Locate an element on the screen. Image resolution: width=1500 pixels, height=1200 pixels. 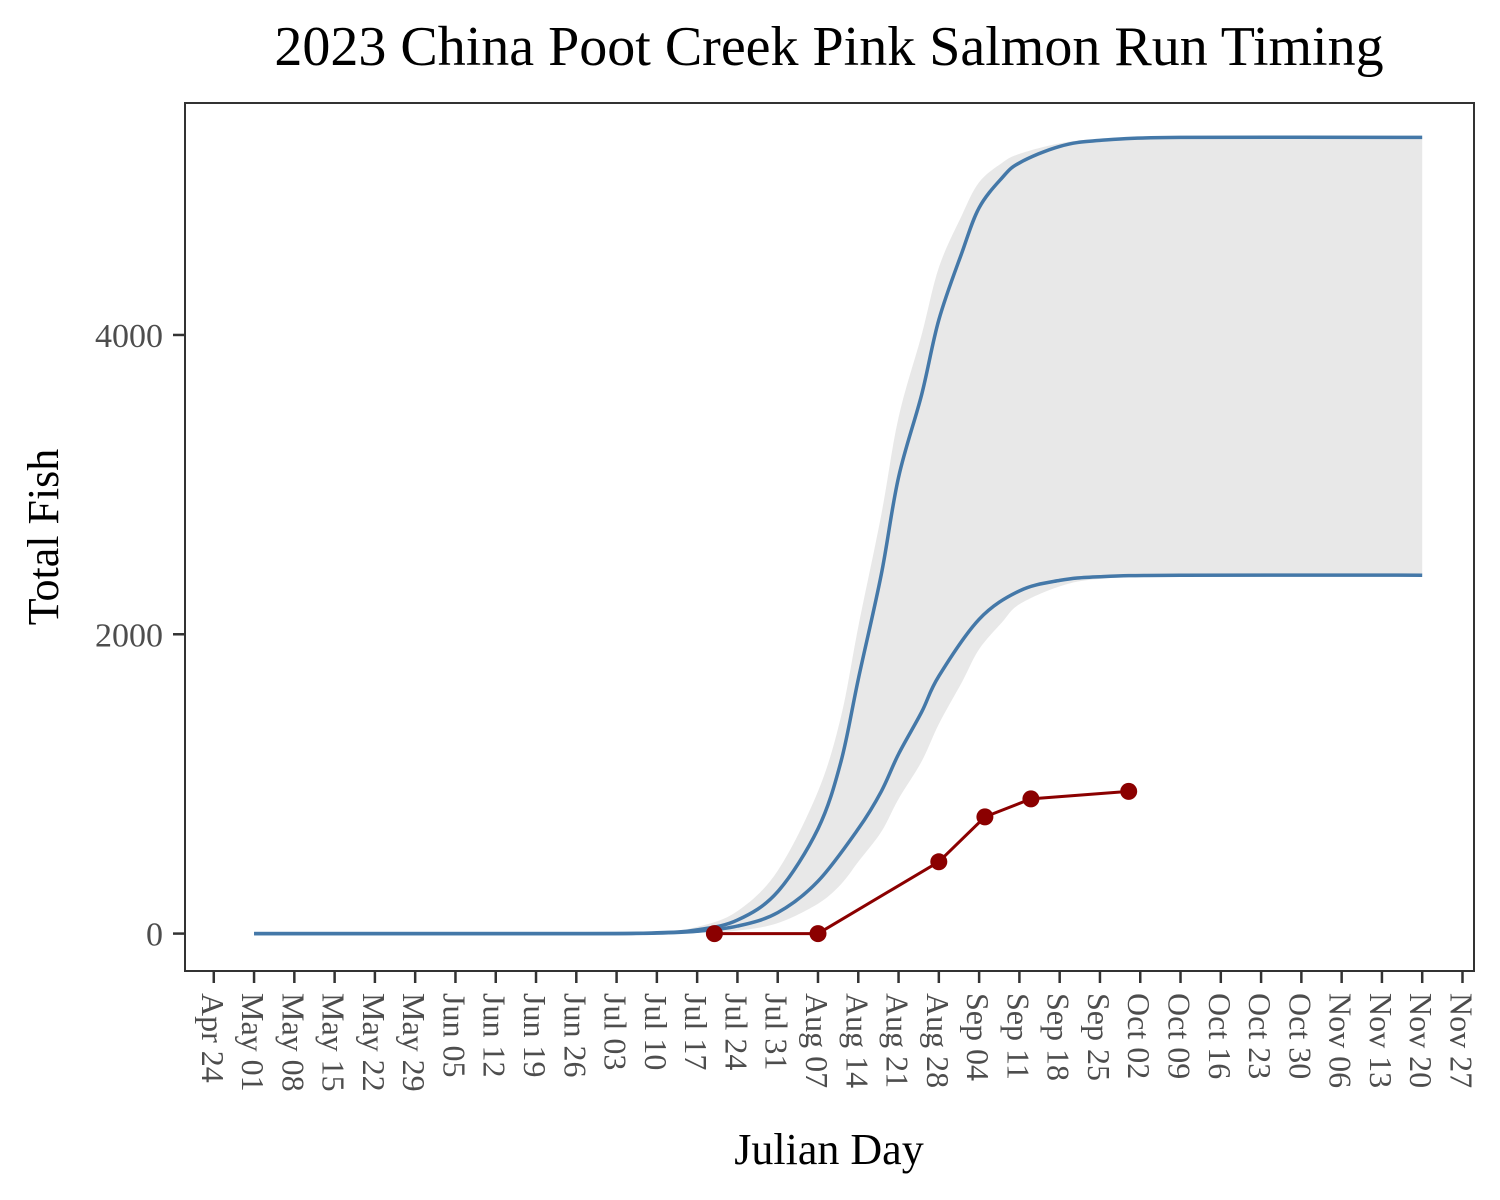
x-tick-label: May 15 is located at coordinates (334, 1042).